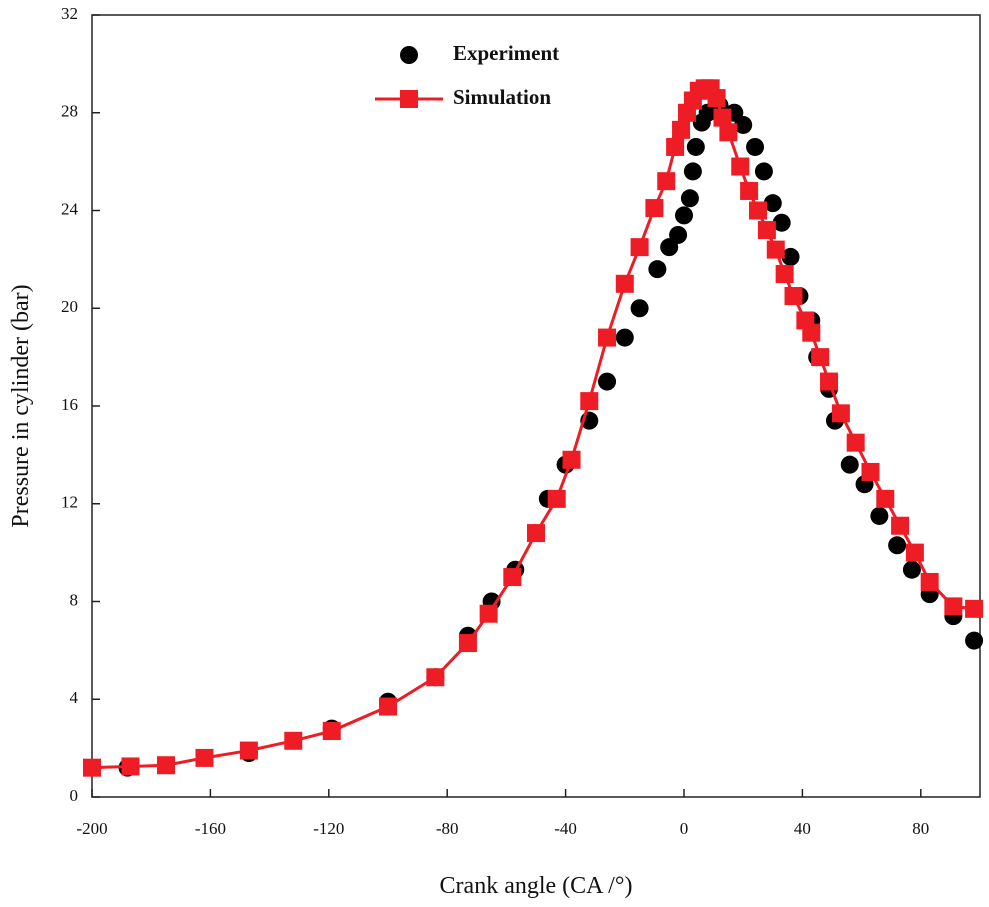 The image size is (989, 907). I want to click on legend-label: Experiment, so click(506, 53).